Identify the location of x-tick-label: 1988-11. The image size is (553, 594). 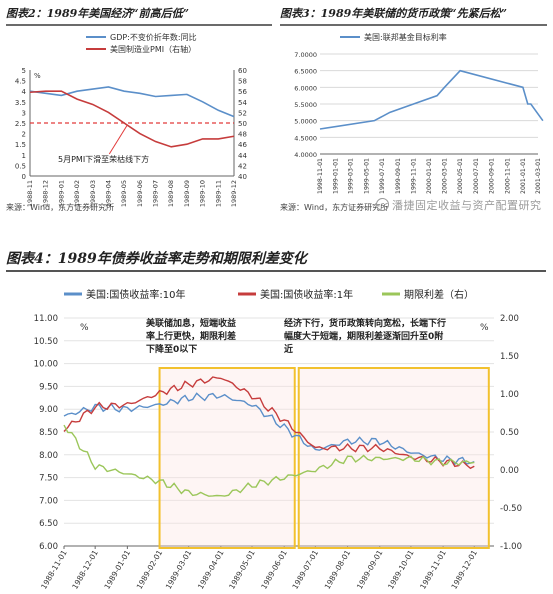
(30, 193).